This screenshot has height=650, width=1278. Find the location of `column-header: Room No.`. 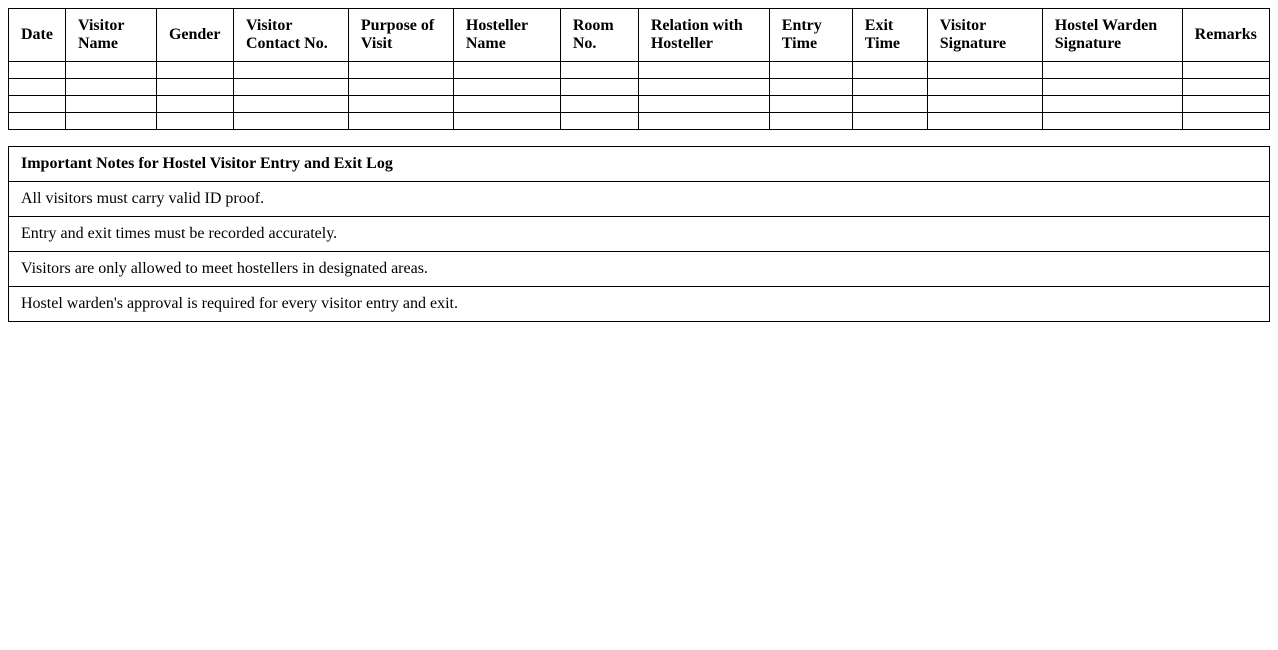

column-header: Room No. is located at coordinates (599, 35).